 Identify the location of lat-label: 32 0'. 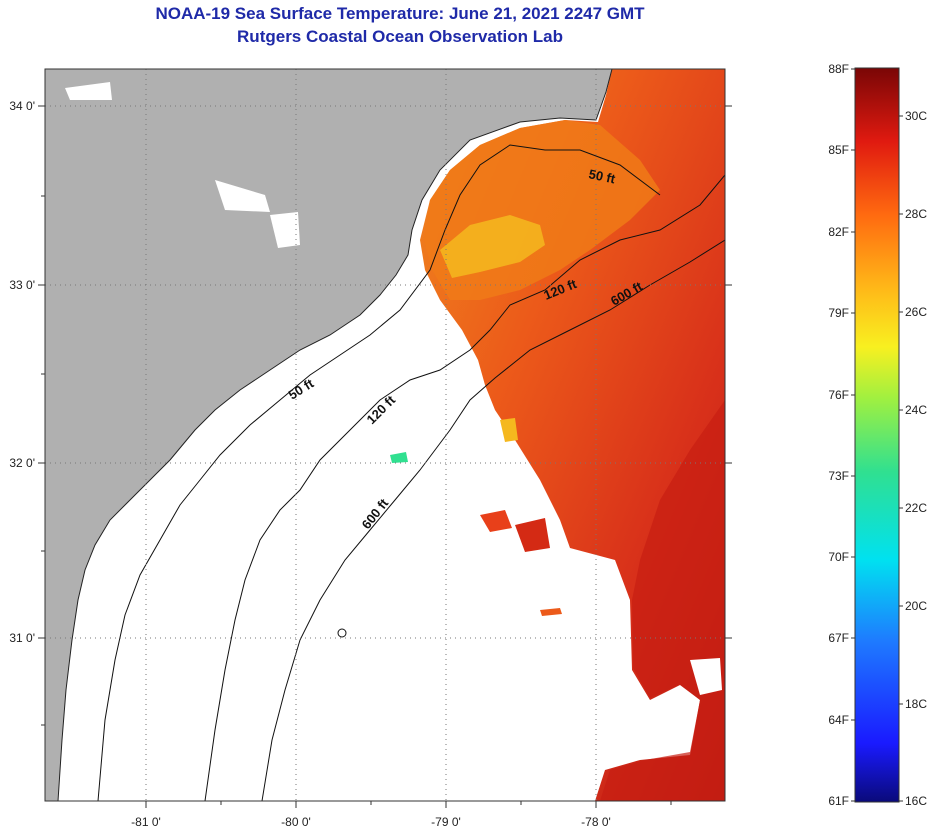
(22, 463).